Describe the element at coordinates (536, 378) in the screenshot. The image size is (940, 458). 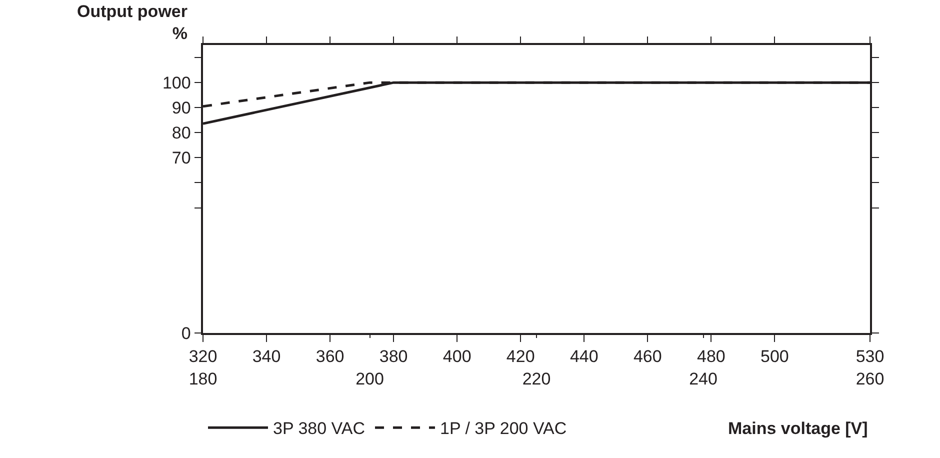
I see `x2-tick-label: 220` at that location.